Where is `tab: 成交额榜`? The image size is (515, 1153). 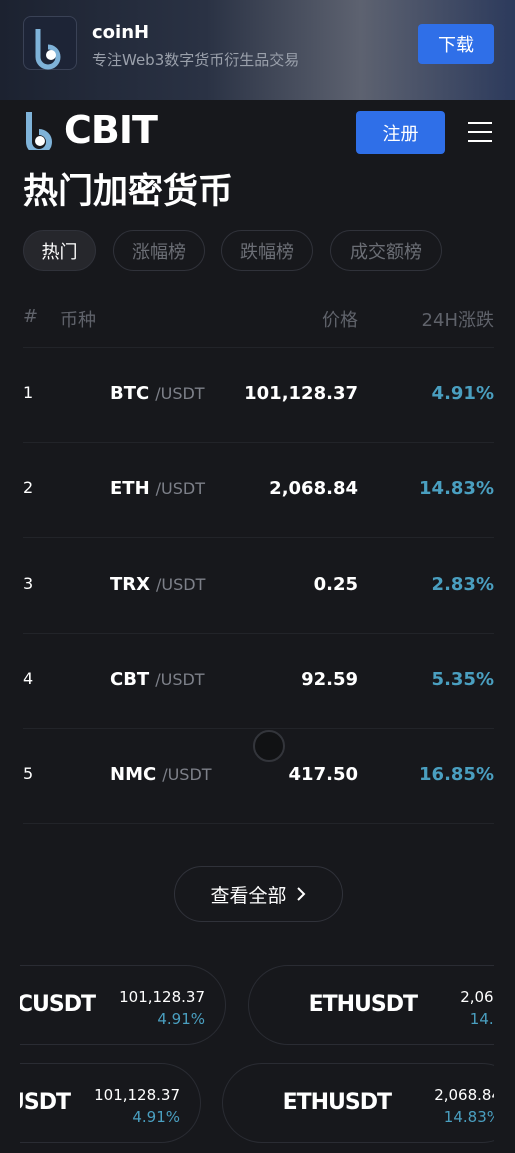 tab: 成交额榜 is located at coordinates (386, 250).